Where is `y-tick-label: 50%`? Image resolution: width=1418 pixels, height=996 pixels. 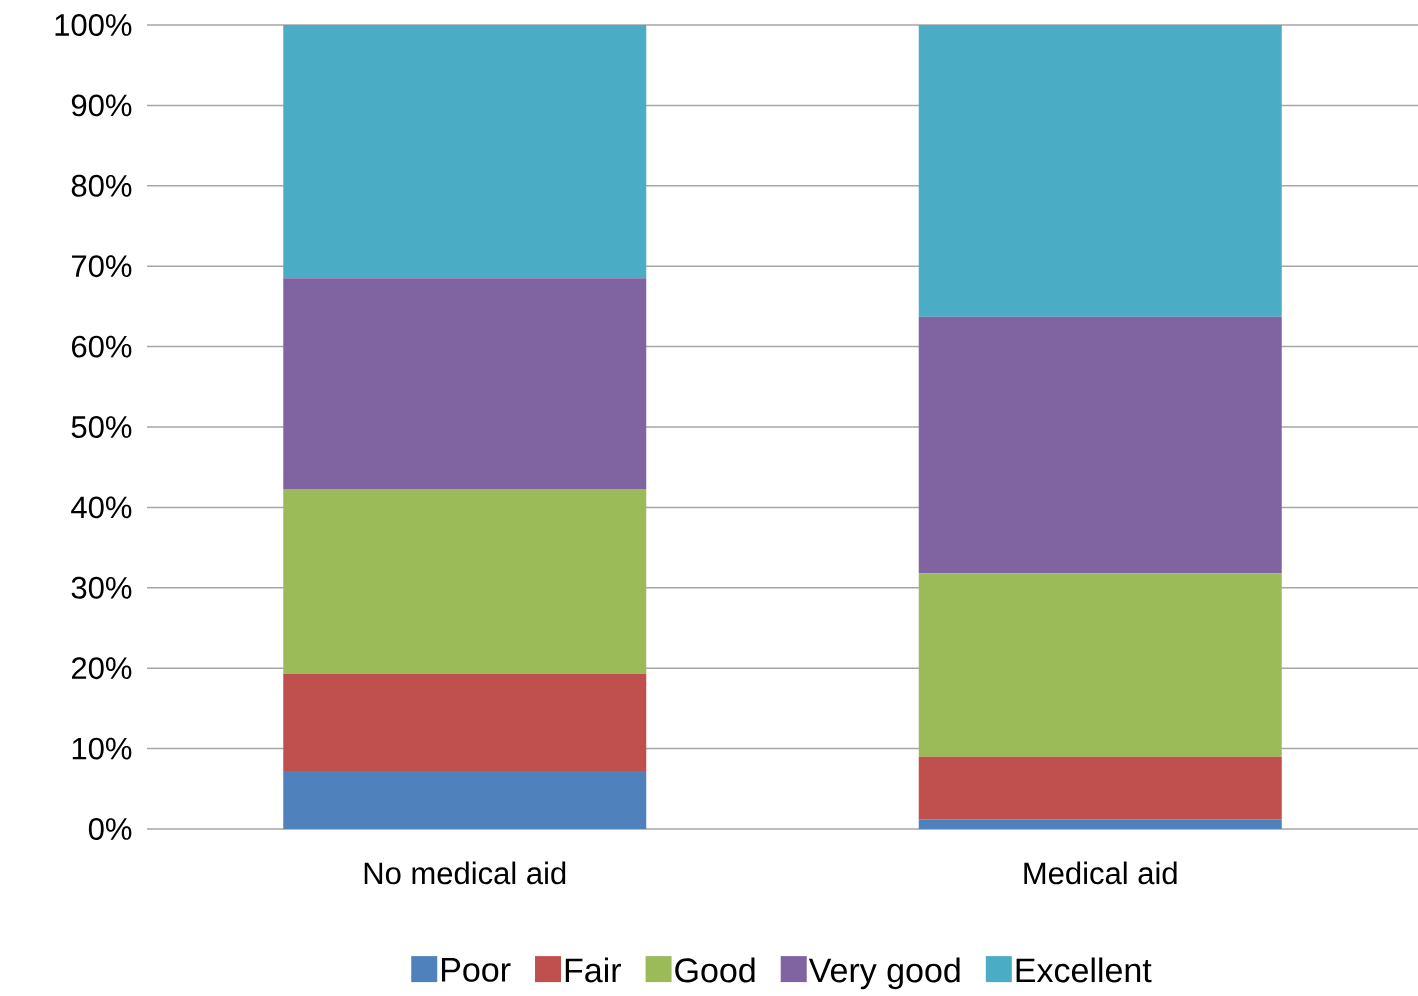
y-tick-label: 50% is located at coordinates (101, 427).